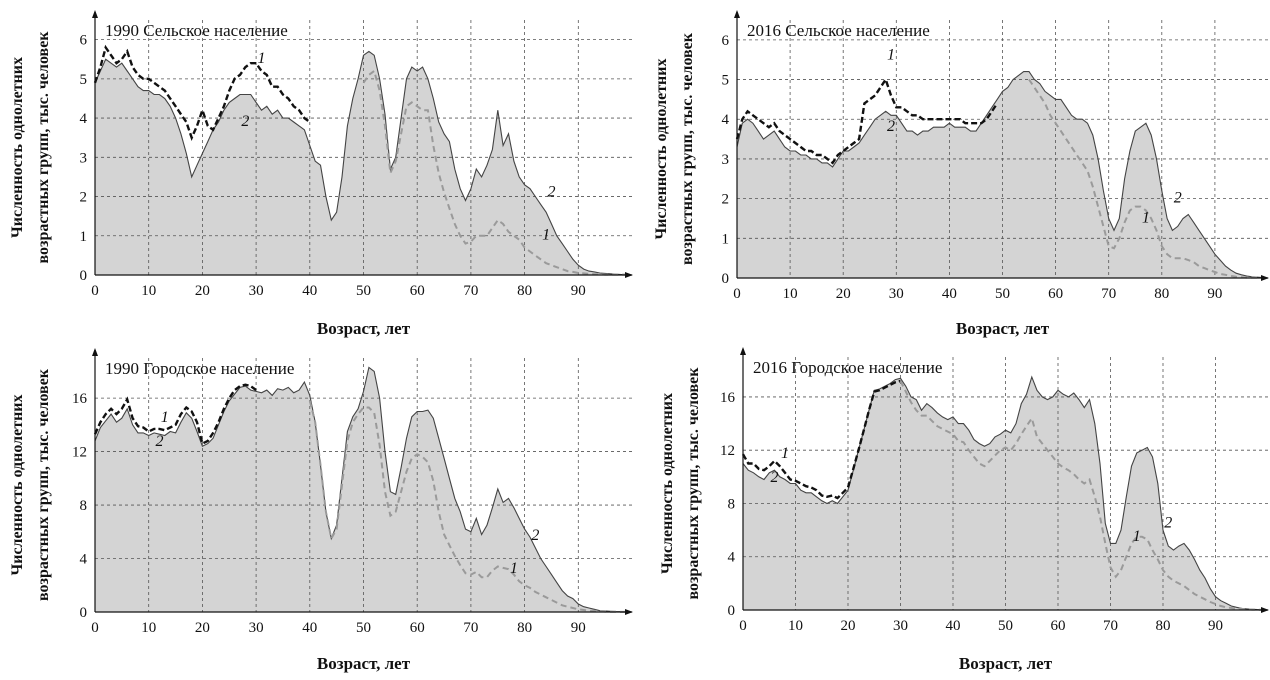  Describe the element at coordinates (199, 368) in the screenshot. I see `chart-title: 1990 Городское население` at that location.